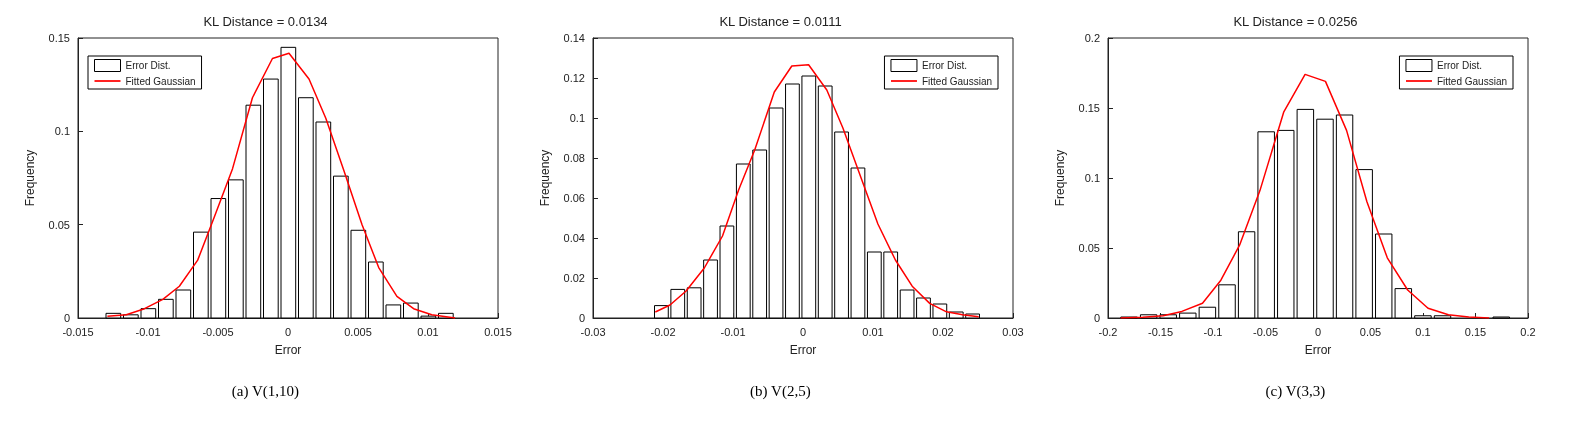  Describe the element at coordinates (1475, 331) in the screenshot. I see `x-tick-label: 0.15` at that location.